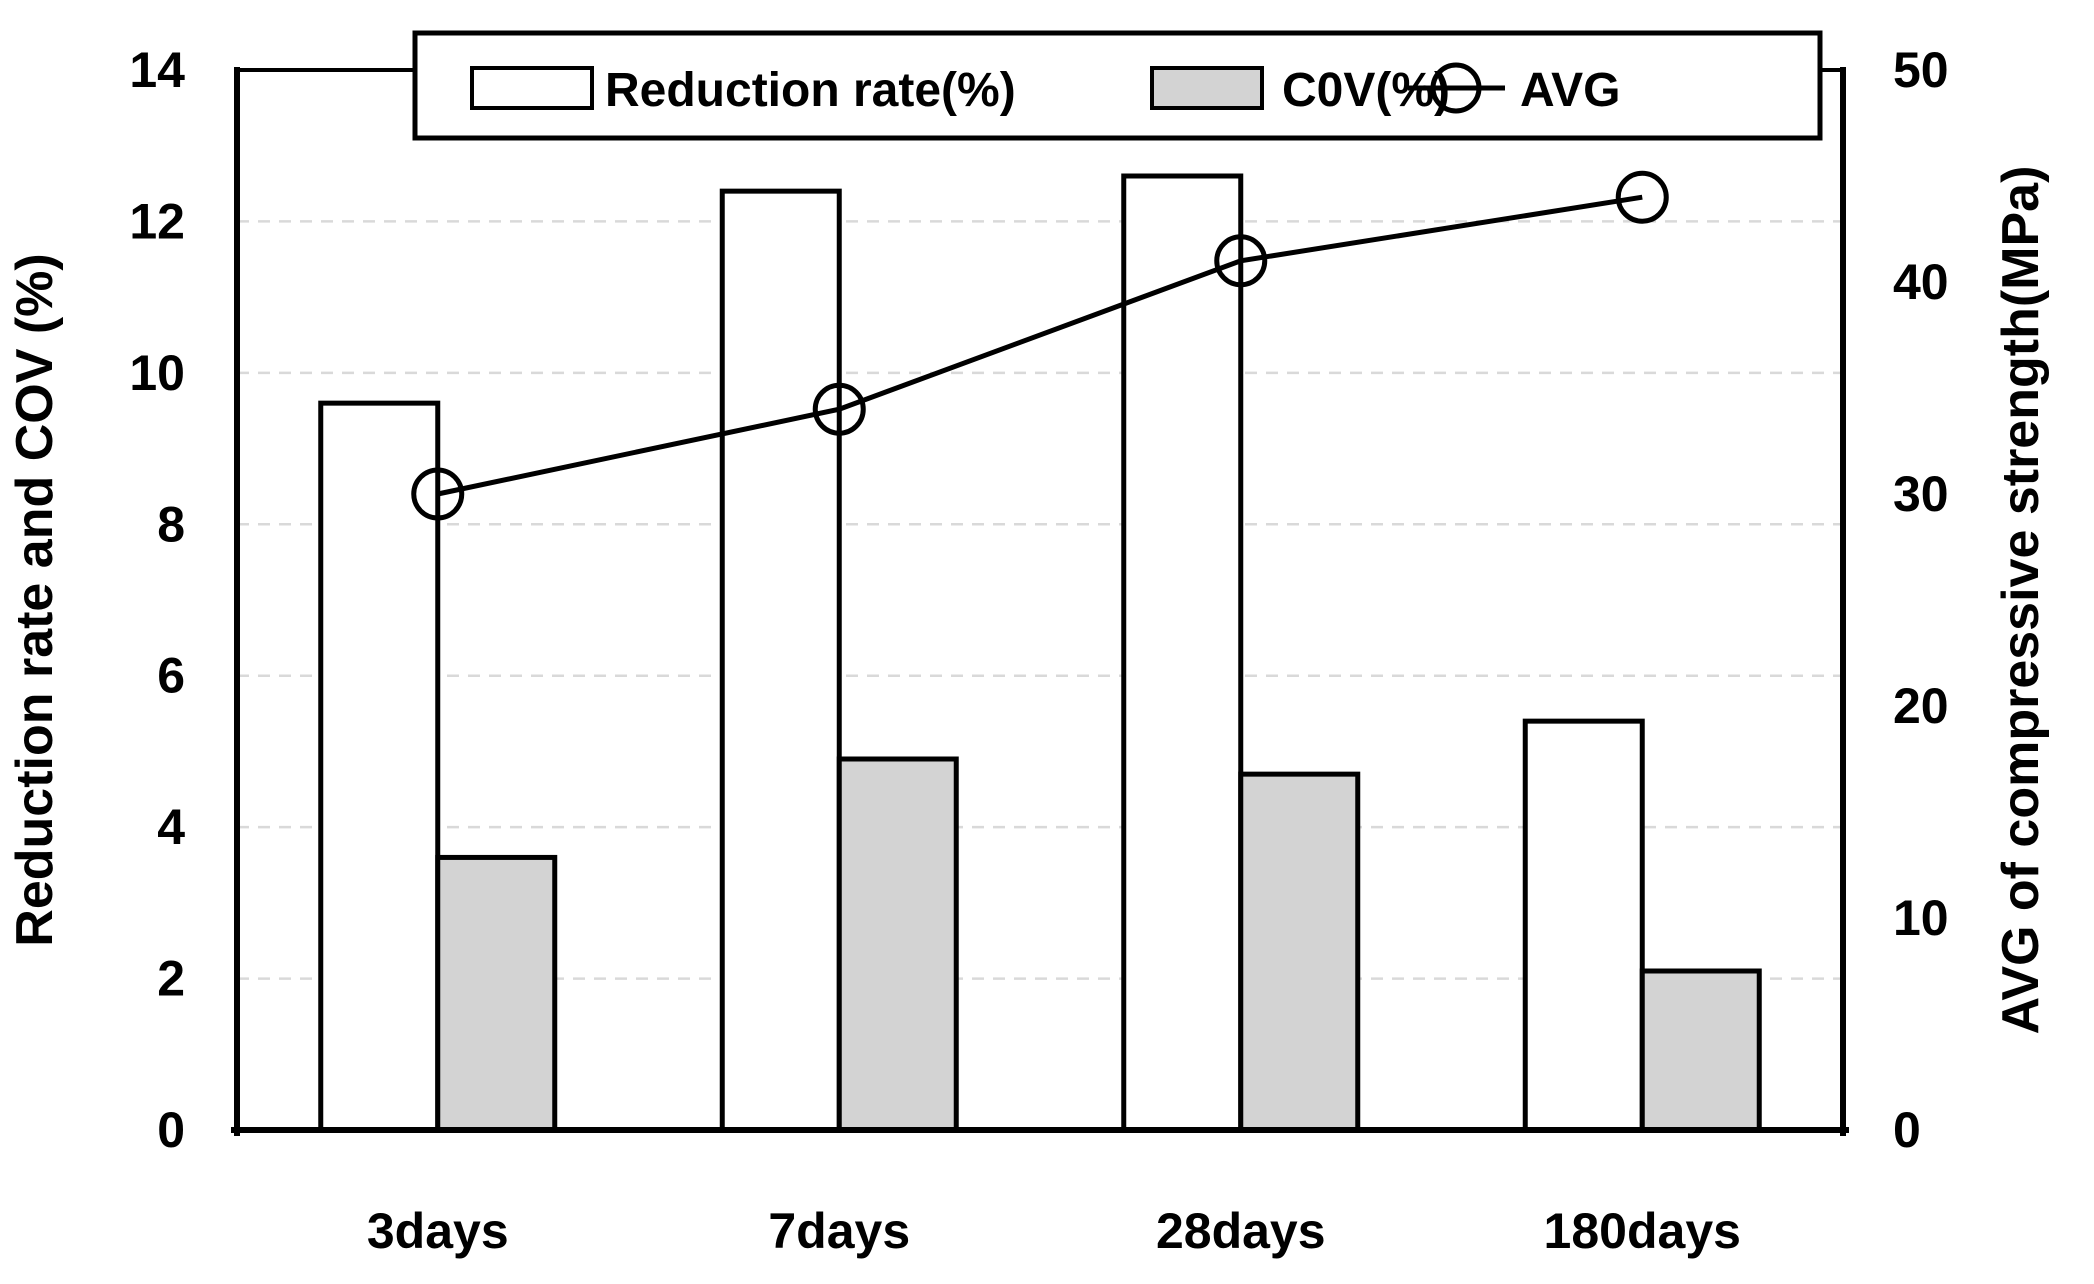 The width and height of the screenshot is (2094, 1284). I want to click on left-tick-label: 4, so click(171, 827).